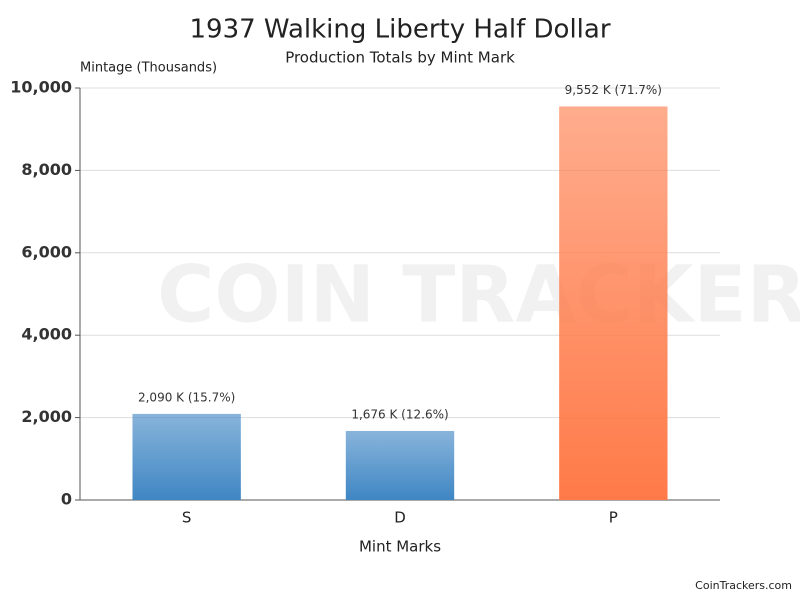 The height and width of the screenshot is (600, 800). I want to click on y-tick-label: 8,000, so click(46, 169).